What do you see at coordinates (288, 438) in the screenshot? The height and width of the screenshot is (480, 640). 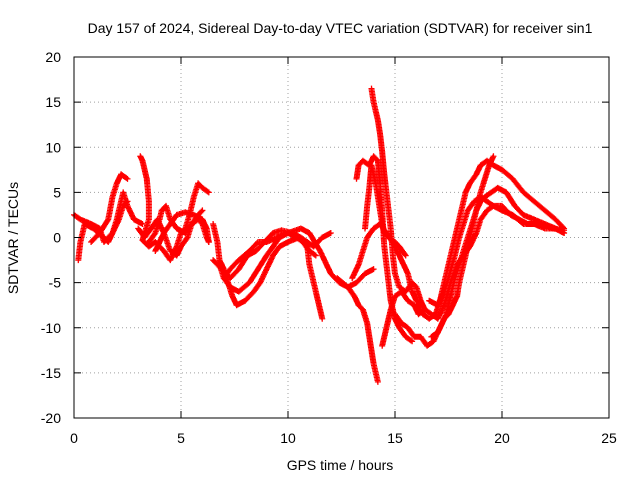 I see `x-tick-label: 10` at bounding box center [288, 438].